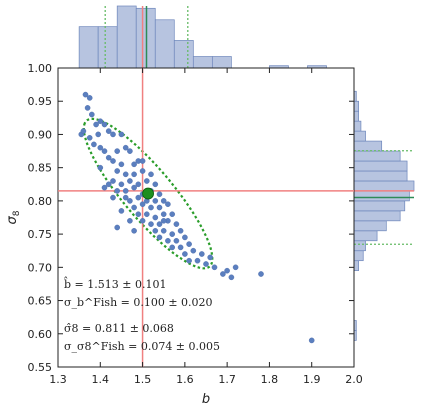 The height and width of the screenshot is (420, 422). Describe the element at coordinates (40, 334) in the screenshot. I see `y-tick-label: 0.60` at that location.